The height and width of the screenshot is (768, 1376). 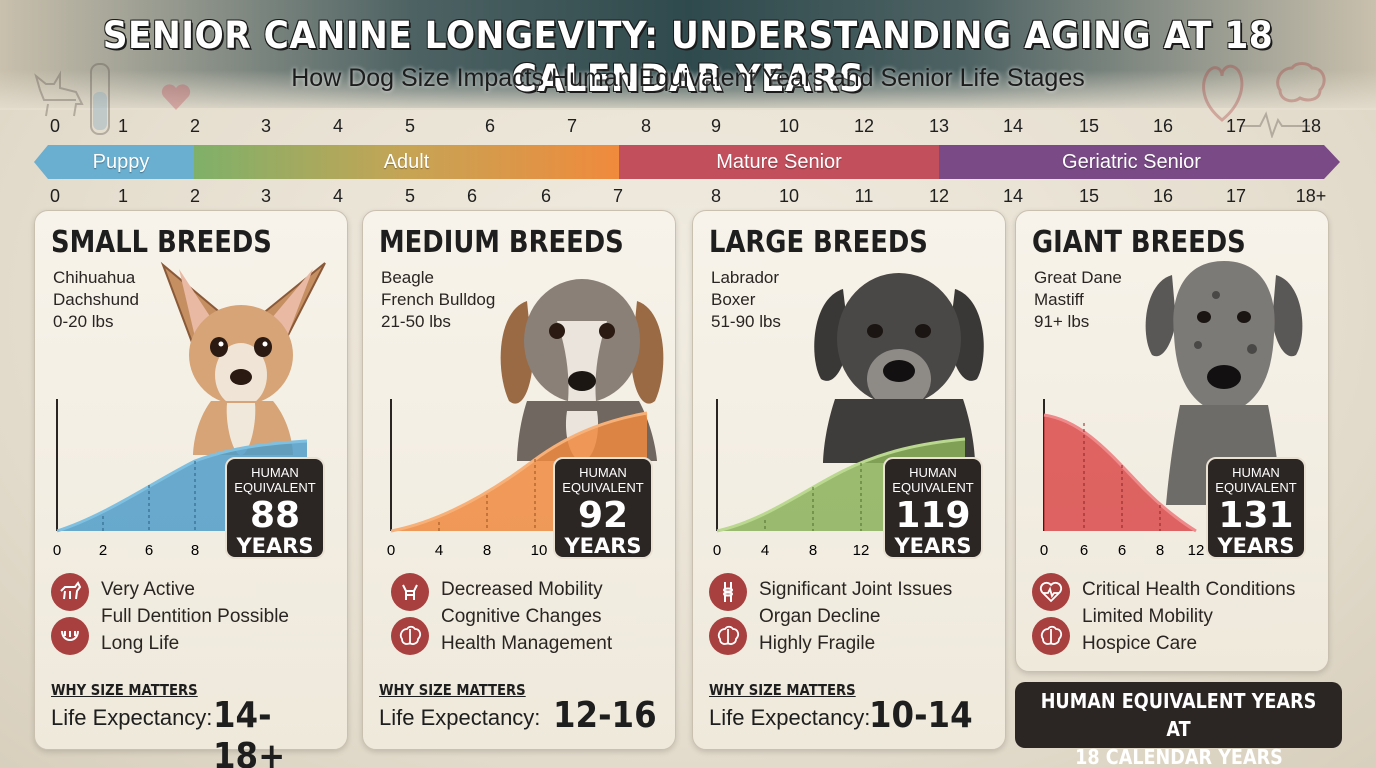 I want to click on card-title: GIANT BREEDS, so click(x=1139, y=242).